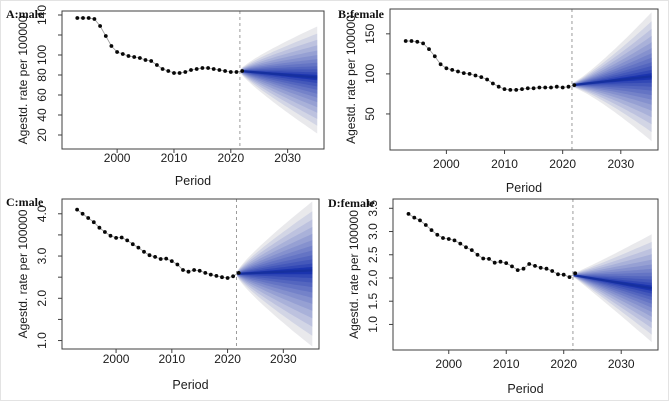 Image resolution: width=669 pixels, height=401 pixels. I want to click on y-tick-label: 60, so click(42, 95).